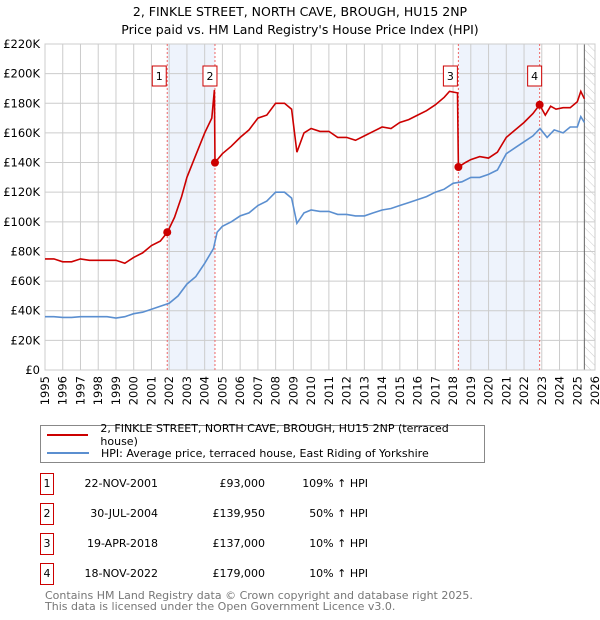 The height and width of the screenshot is (620, 600). I want to click on y-tick-label: £160K, so click(21, 133).